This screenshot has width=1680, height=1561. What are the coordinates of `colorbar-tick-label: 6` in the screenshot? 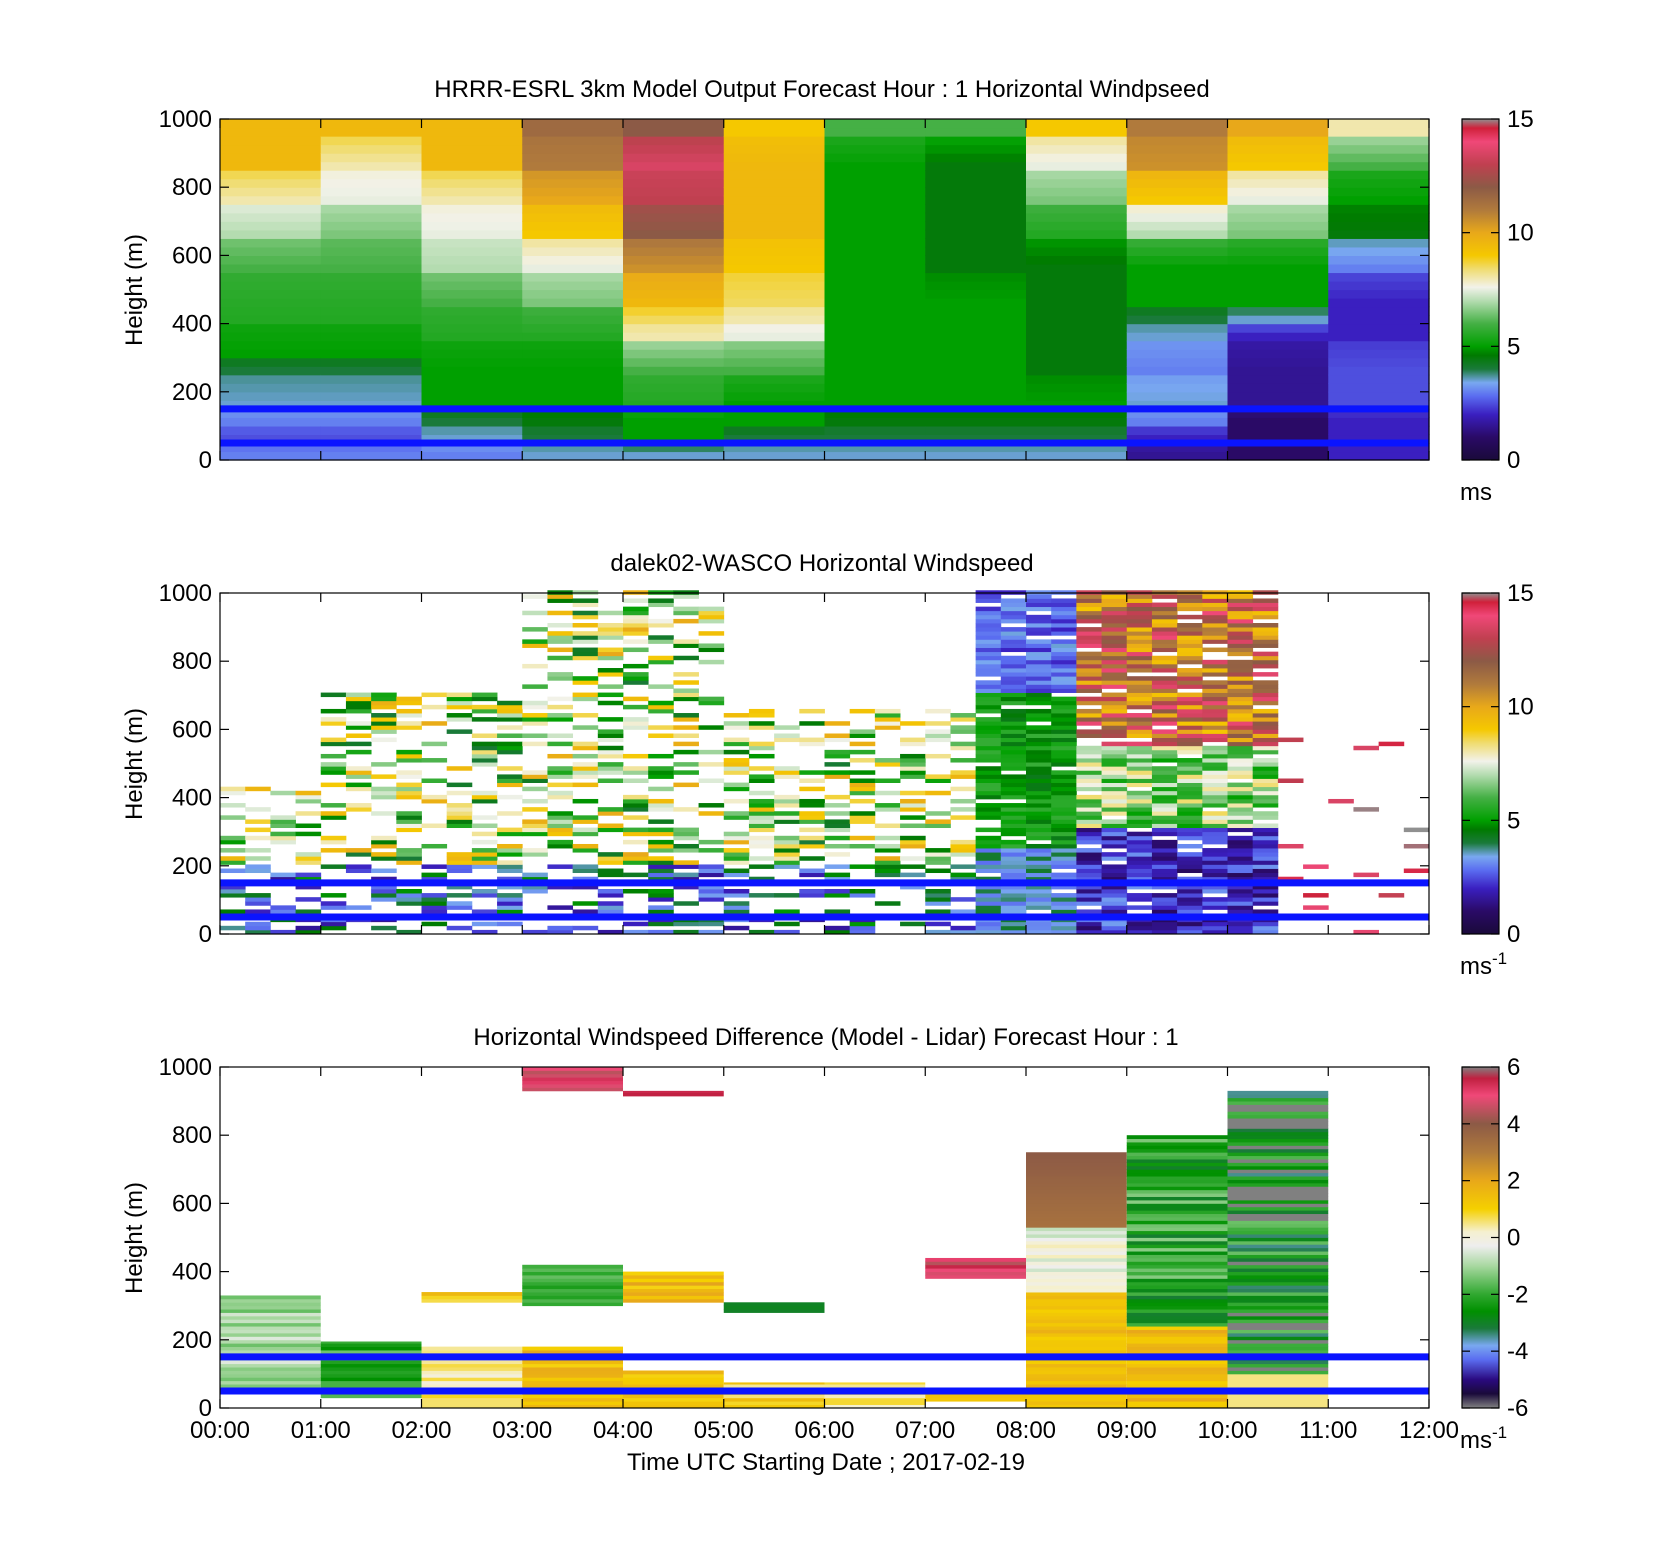 It's located at (1513, 1067).